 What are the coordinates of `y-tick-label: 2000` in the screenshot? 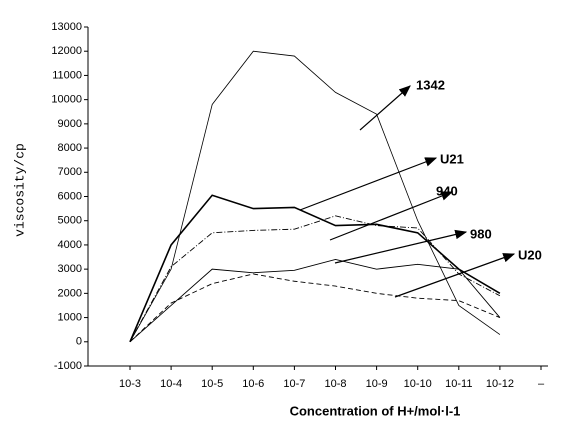 It's located at (70, 293).